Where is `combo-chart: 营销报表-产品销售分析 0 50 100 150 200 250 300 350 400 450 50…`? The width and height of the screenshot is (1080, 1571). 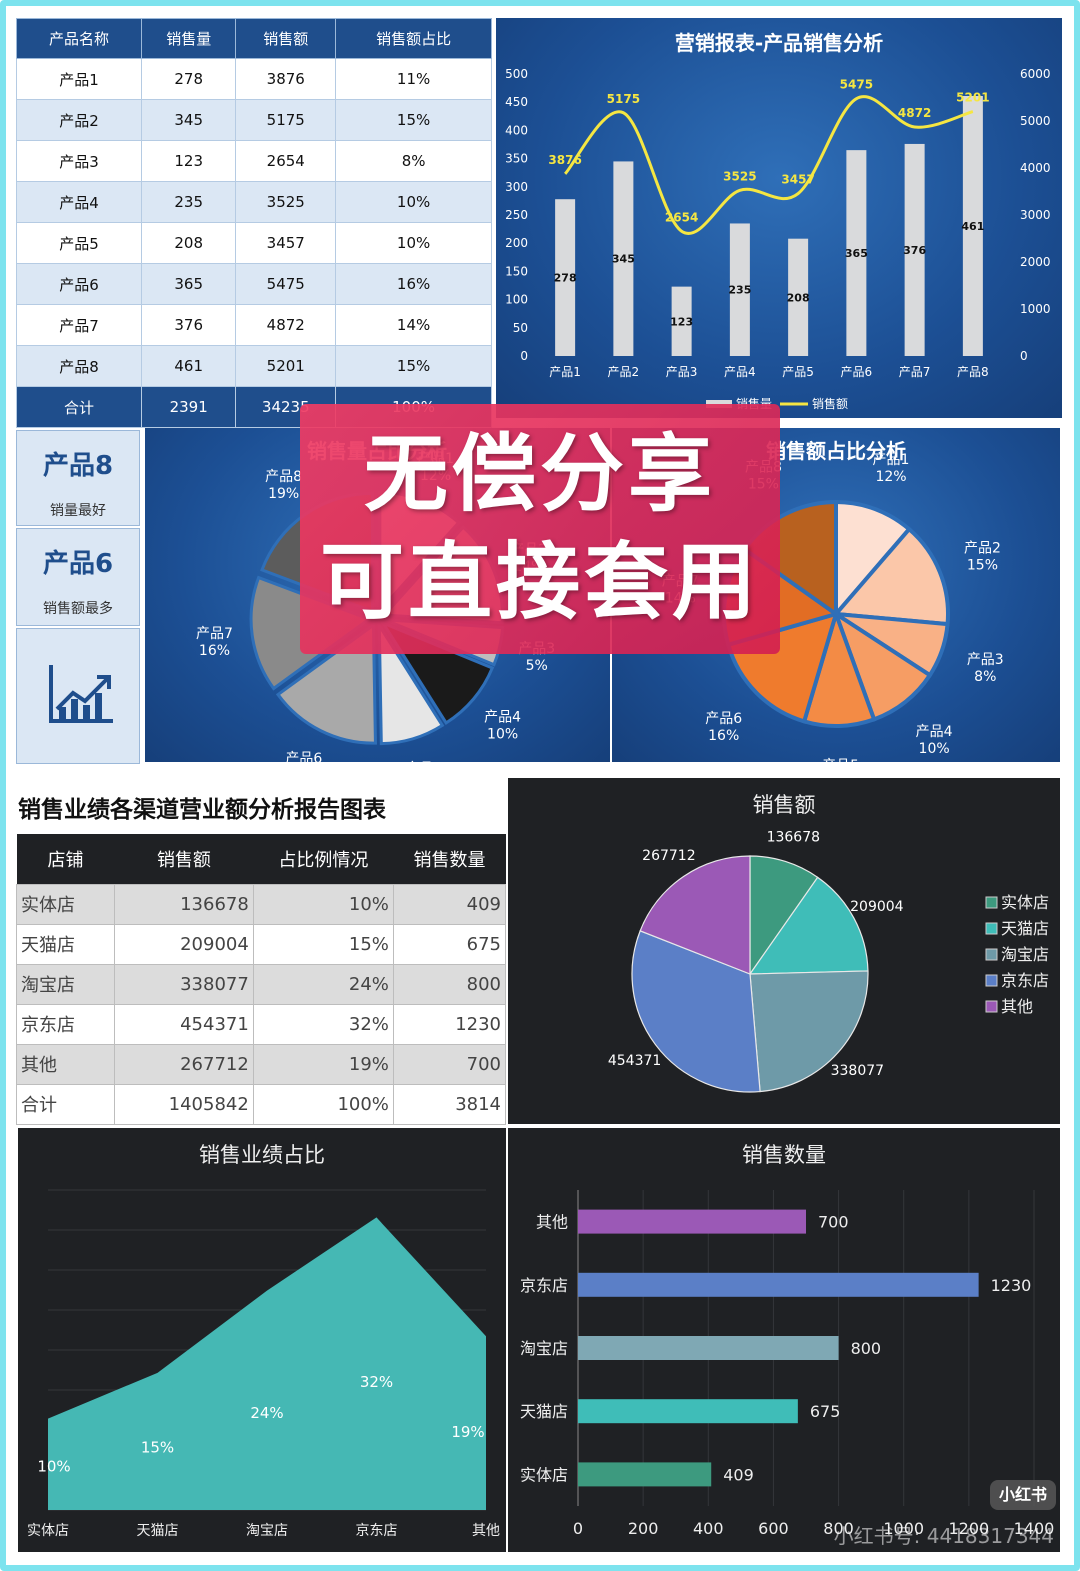 combo-chart: 营销报表-产品销售分析 0 50 100 150 200 250 300 350 400 450 50… is located at coordinates (778, 221).